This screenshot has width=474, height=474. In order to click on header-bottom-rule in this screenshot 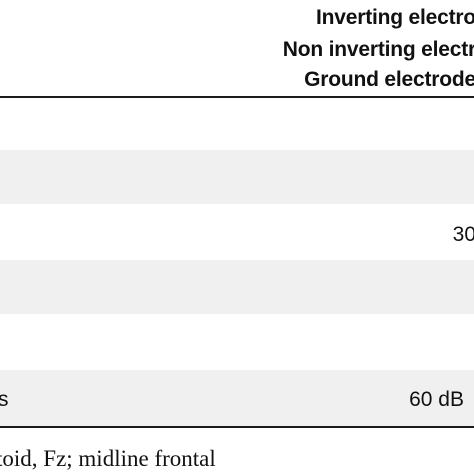, I will do `click(237, 97)`.